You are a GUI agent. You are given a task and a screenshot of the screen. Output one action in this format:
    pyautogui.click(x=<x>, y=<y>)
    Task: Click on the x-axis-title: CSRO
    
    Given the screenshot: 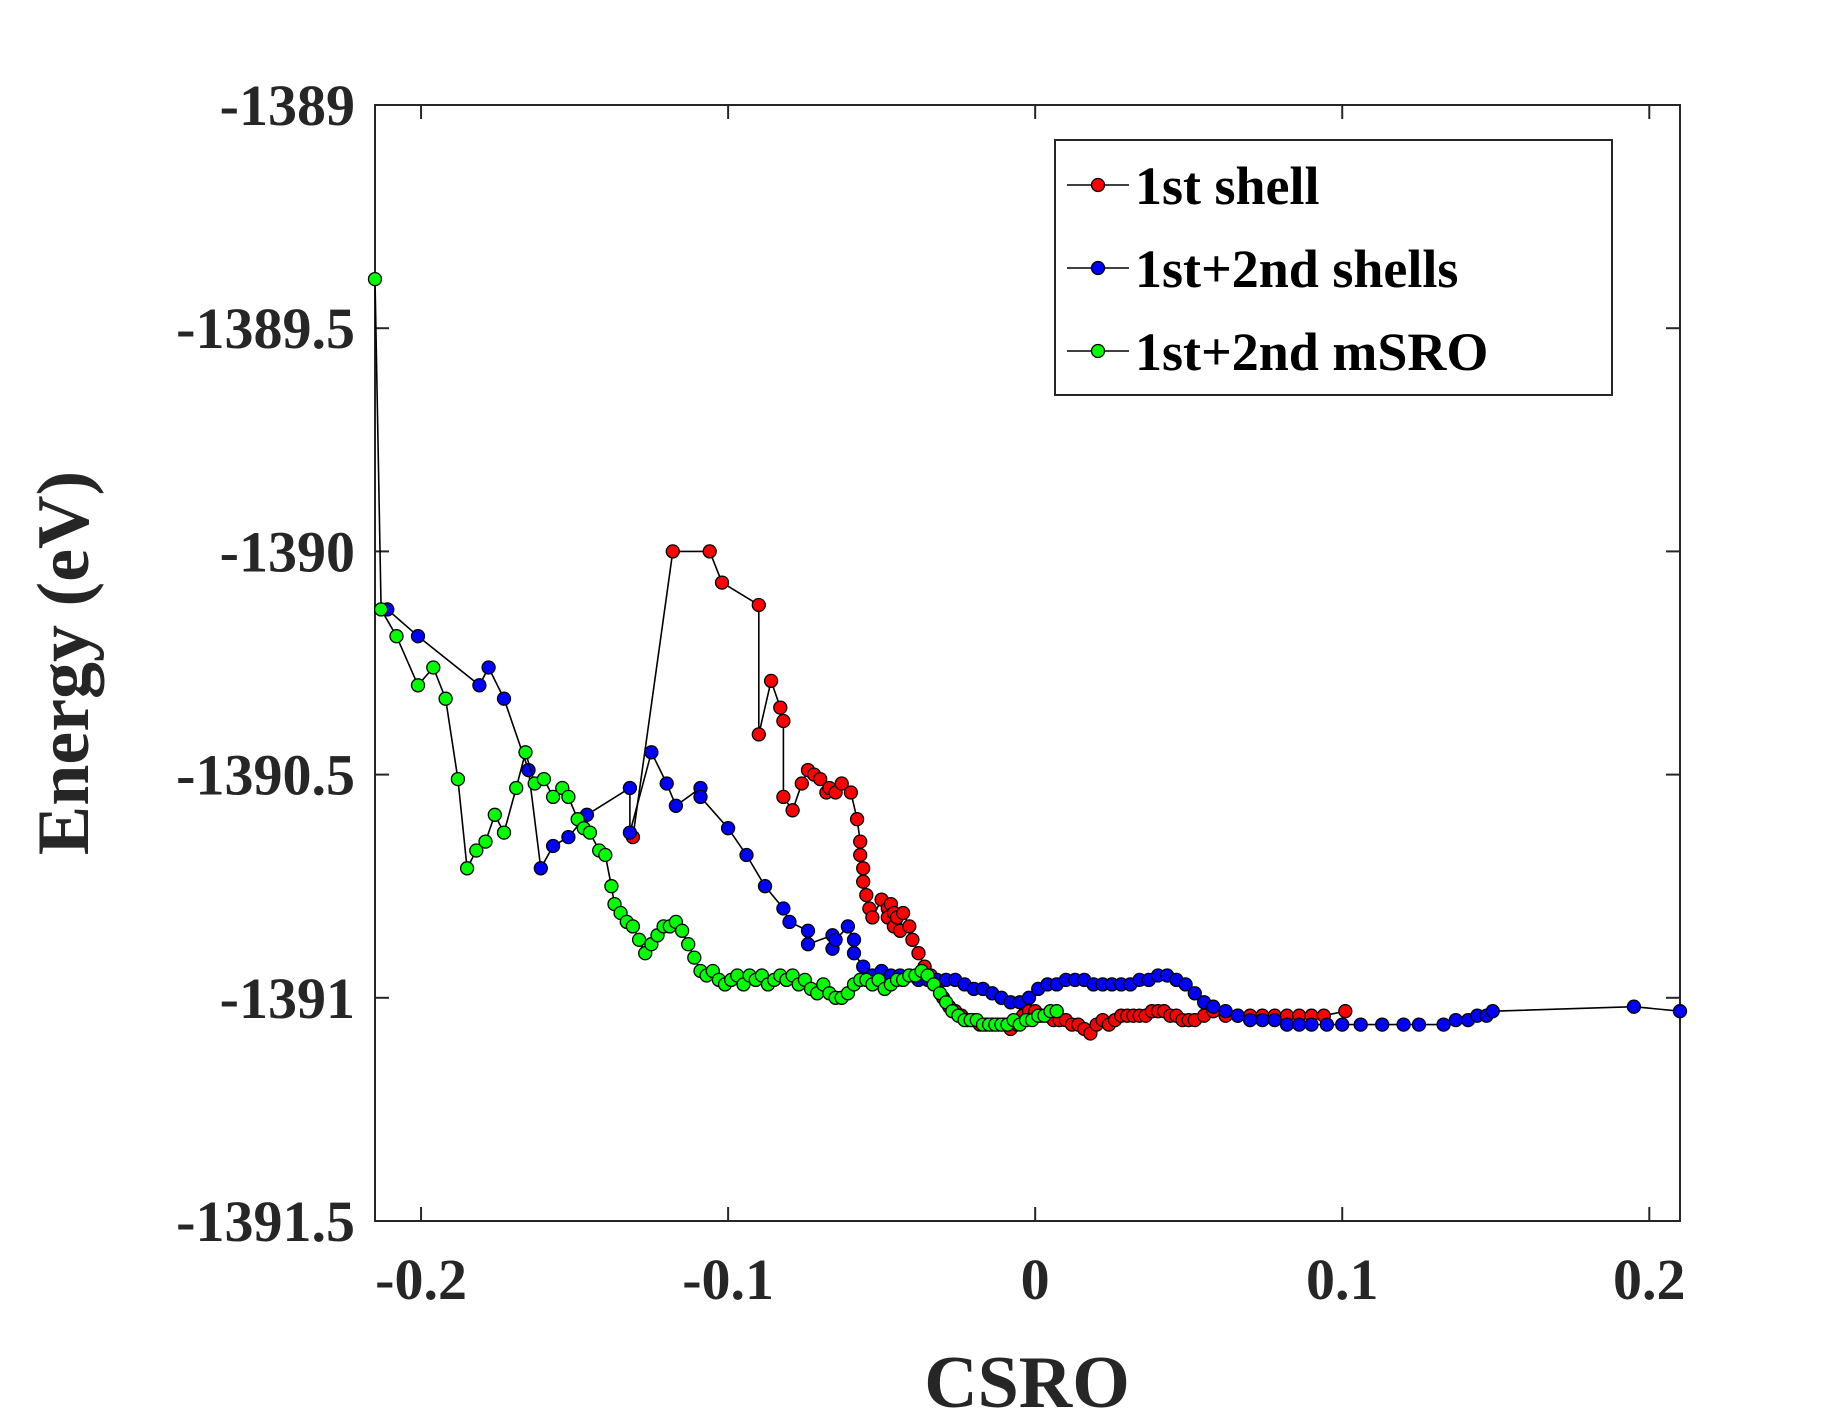 What is the action you would take?
    pyautogui.click(x=1027, y=1380)
    